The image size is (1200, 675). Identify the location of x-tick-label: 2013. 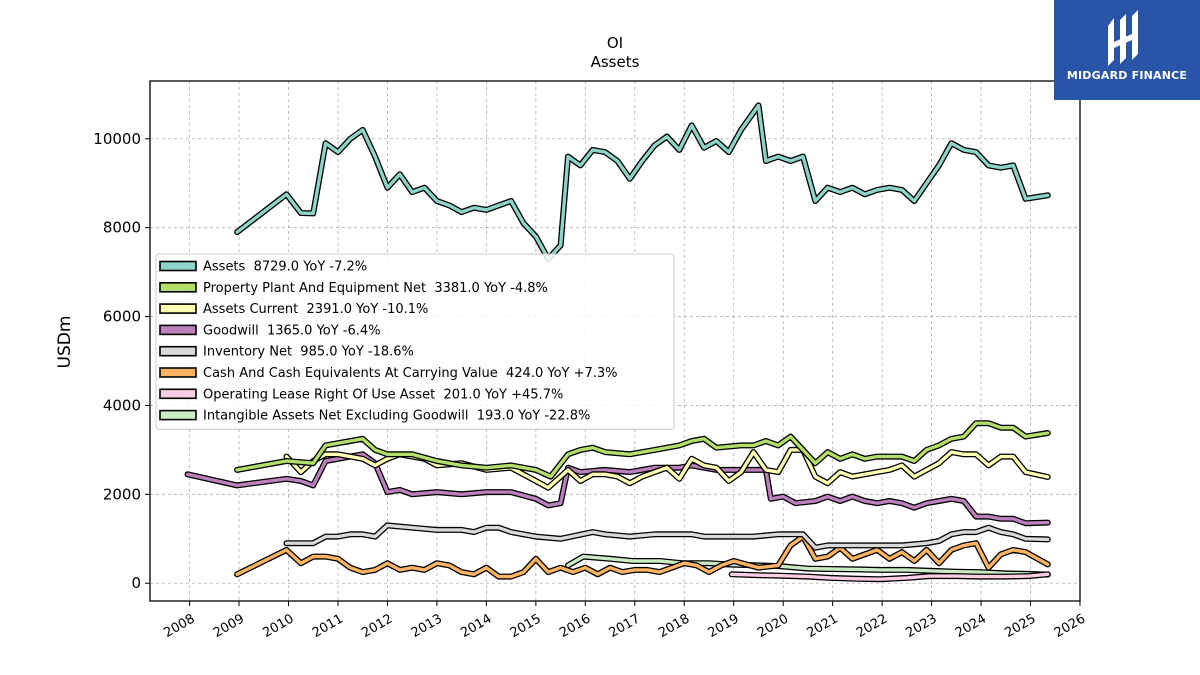
(427, 626).